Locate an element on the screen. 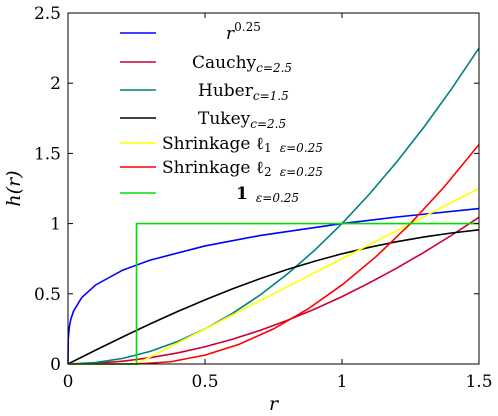  legend-label-suffix: 2 is located at coordinates (268, 172).